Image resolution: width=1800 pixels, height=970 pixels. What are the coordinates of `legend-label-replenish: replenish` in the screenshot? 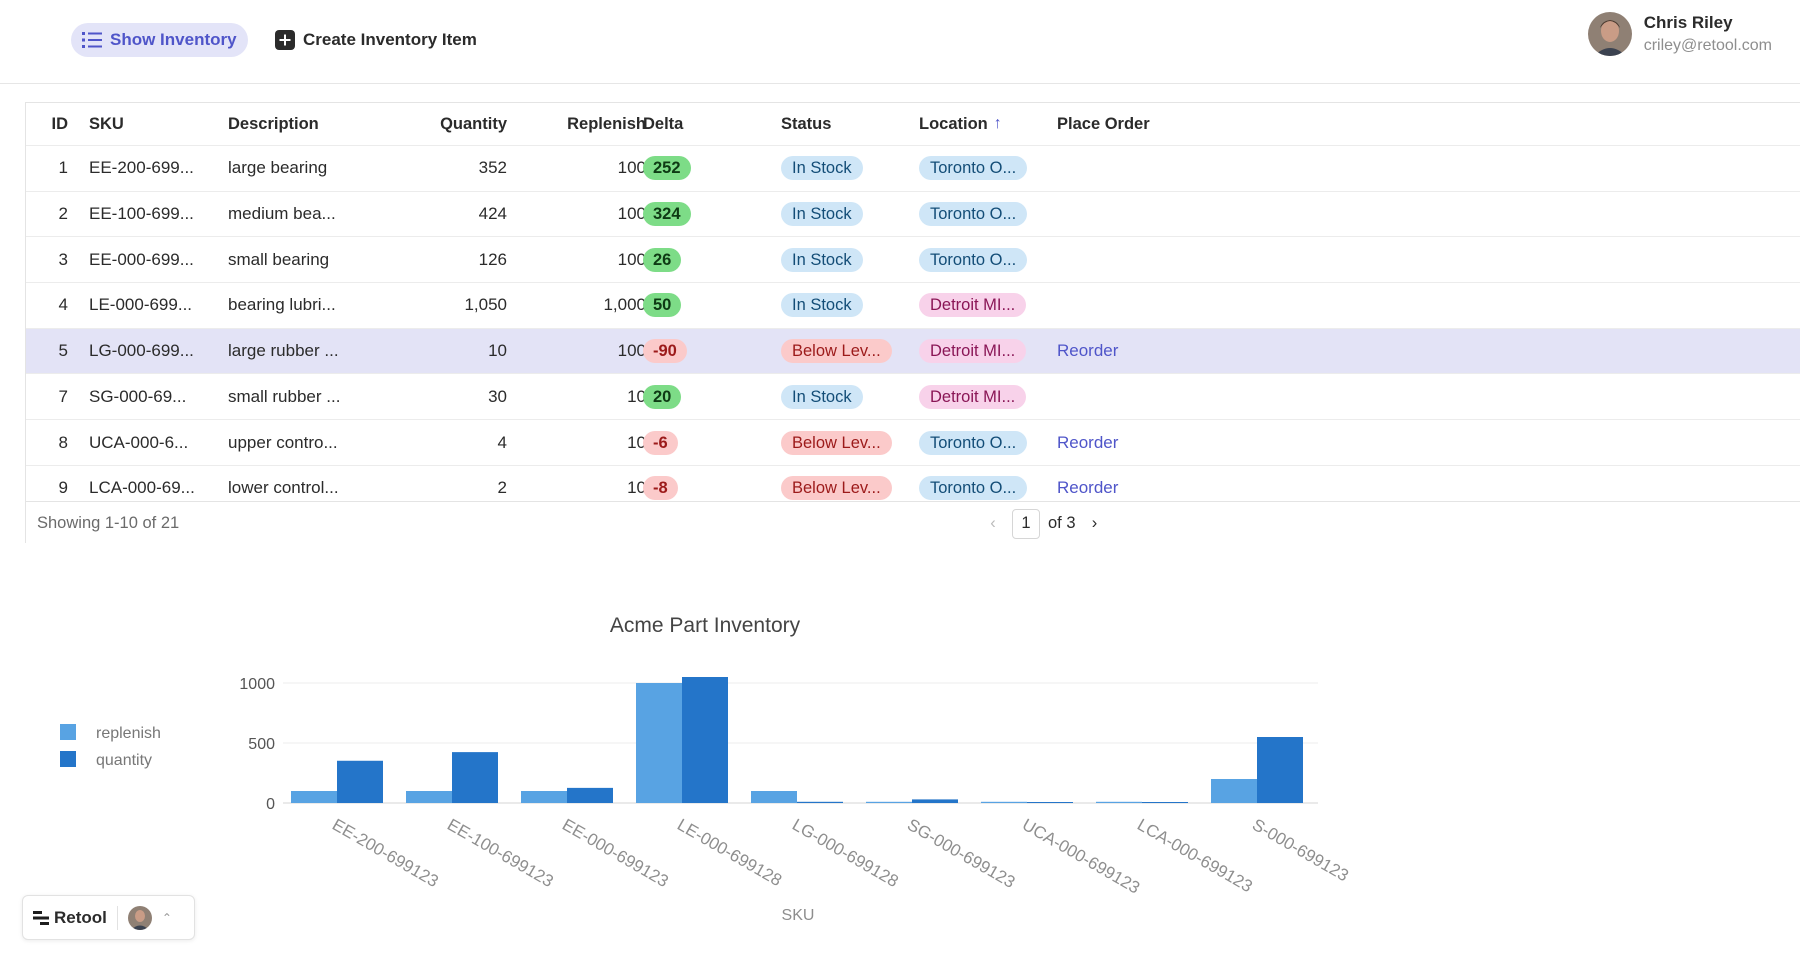 It's located at (128, 733).